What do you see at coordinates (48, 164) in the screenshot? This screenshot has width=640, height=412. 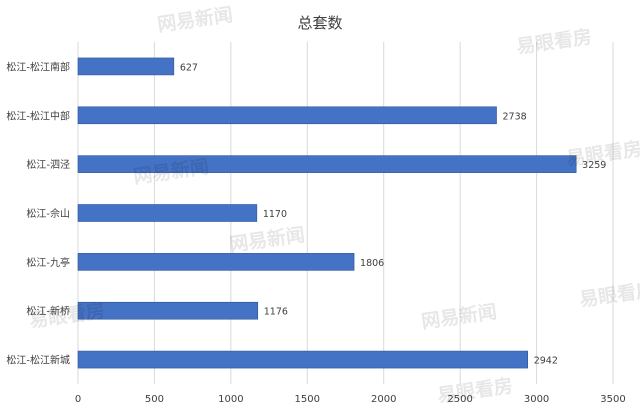 I see `category-label: 松江-泗泾` at bounding box center [48, 164].